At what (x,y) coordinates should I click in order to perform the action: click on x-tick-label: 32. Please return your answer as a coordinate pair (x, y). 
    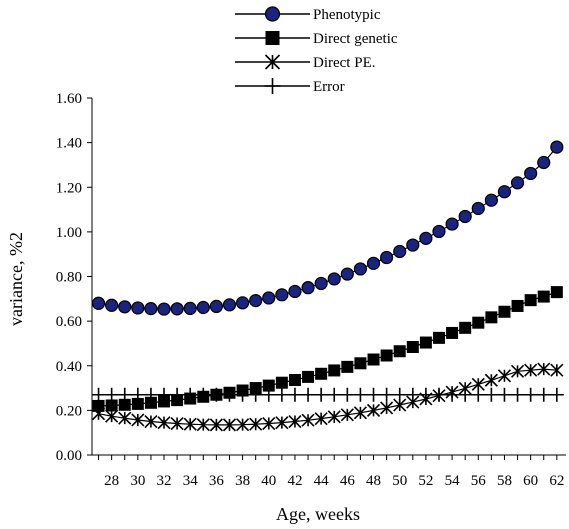
    Looking at the image, I should click on (164, 481).